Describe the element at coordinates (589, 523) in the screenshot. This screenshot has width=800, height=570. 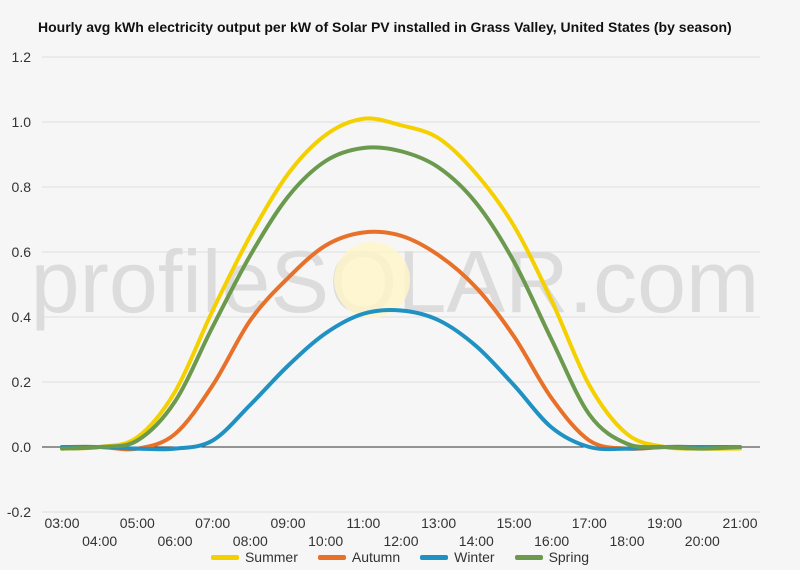
I see `x-tick-label: 17:00` at that location.